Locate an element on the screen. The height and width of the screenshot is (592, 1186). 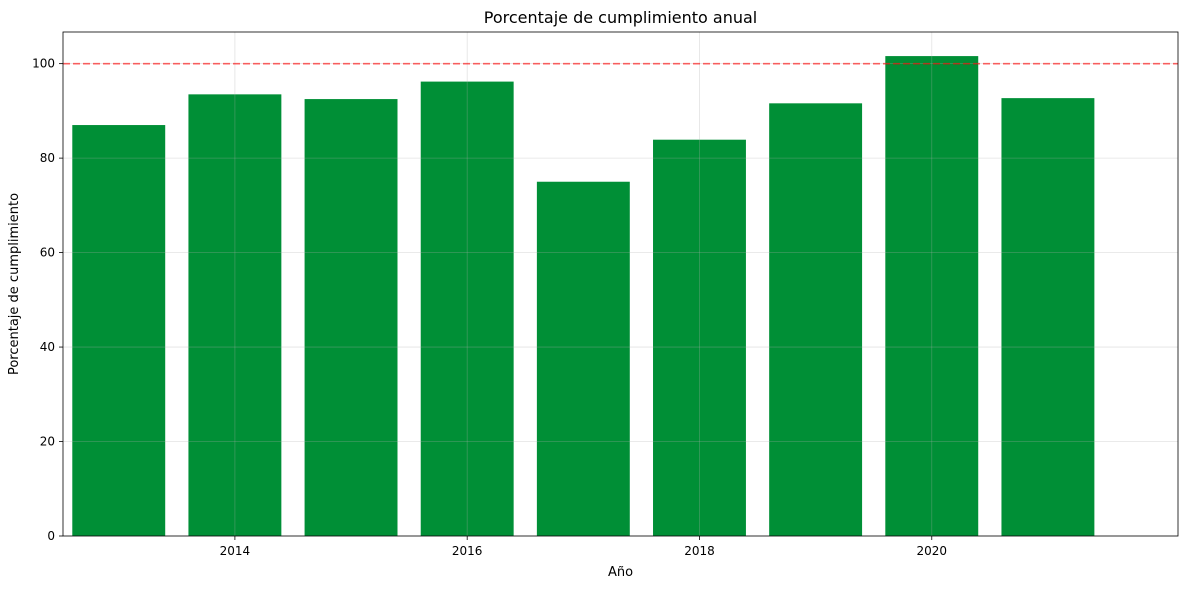
x-tick-label-2016: 2016 is located at coordinates (467, 551).